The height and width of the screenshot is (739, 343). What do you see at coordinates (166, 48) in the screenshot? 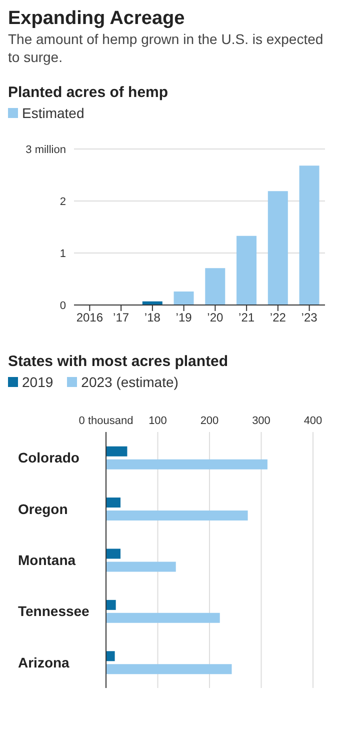
I see `chart-subtitle: The amount of hemp grown in the U.S. is expected to surge.` at bounding box center [166, 48].